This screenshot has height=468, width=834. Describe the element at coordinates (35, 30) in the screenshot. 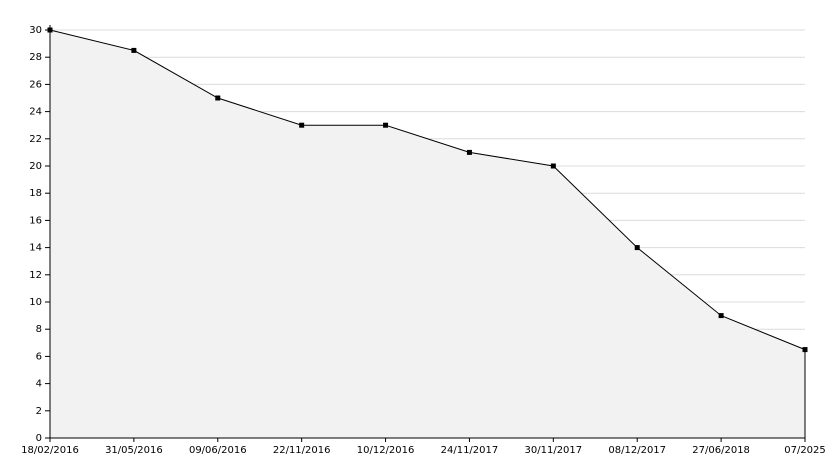

I see `y-tick-label: 30` at that location.